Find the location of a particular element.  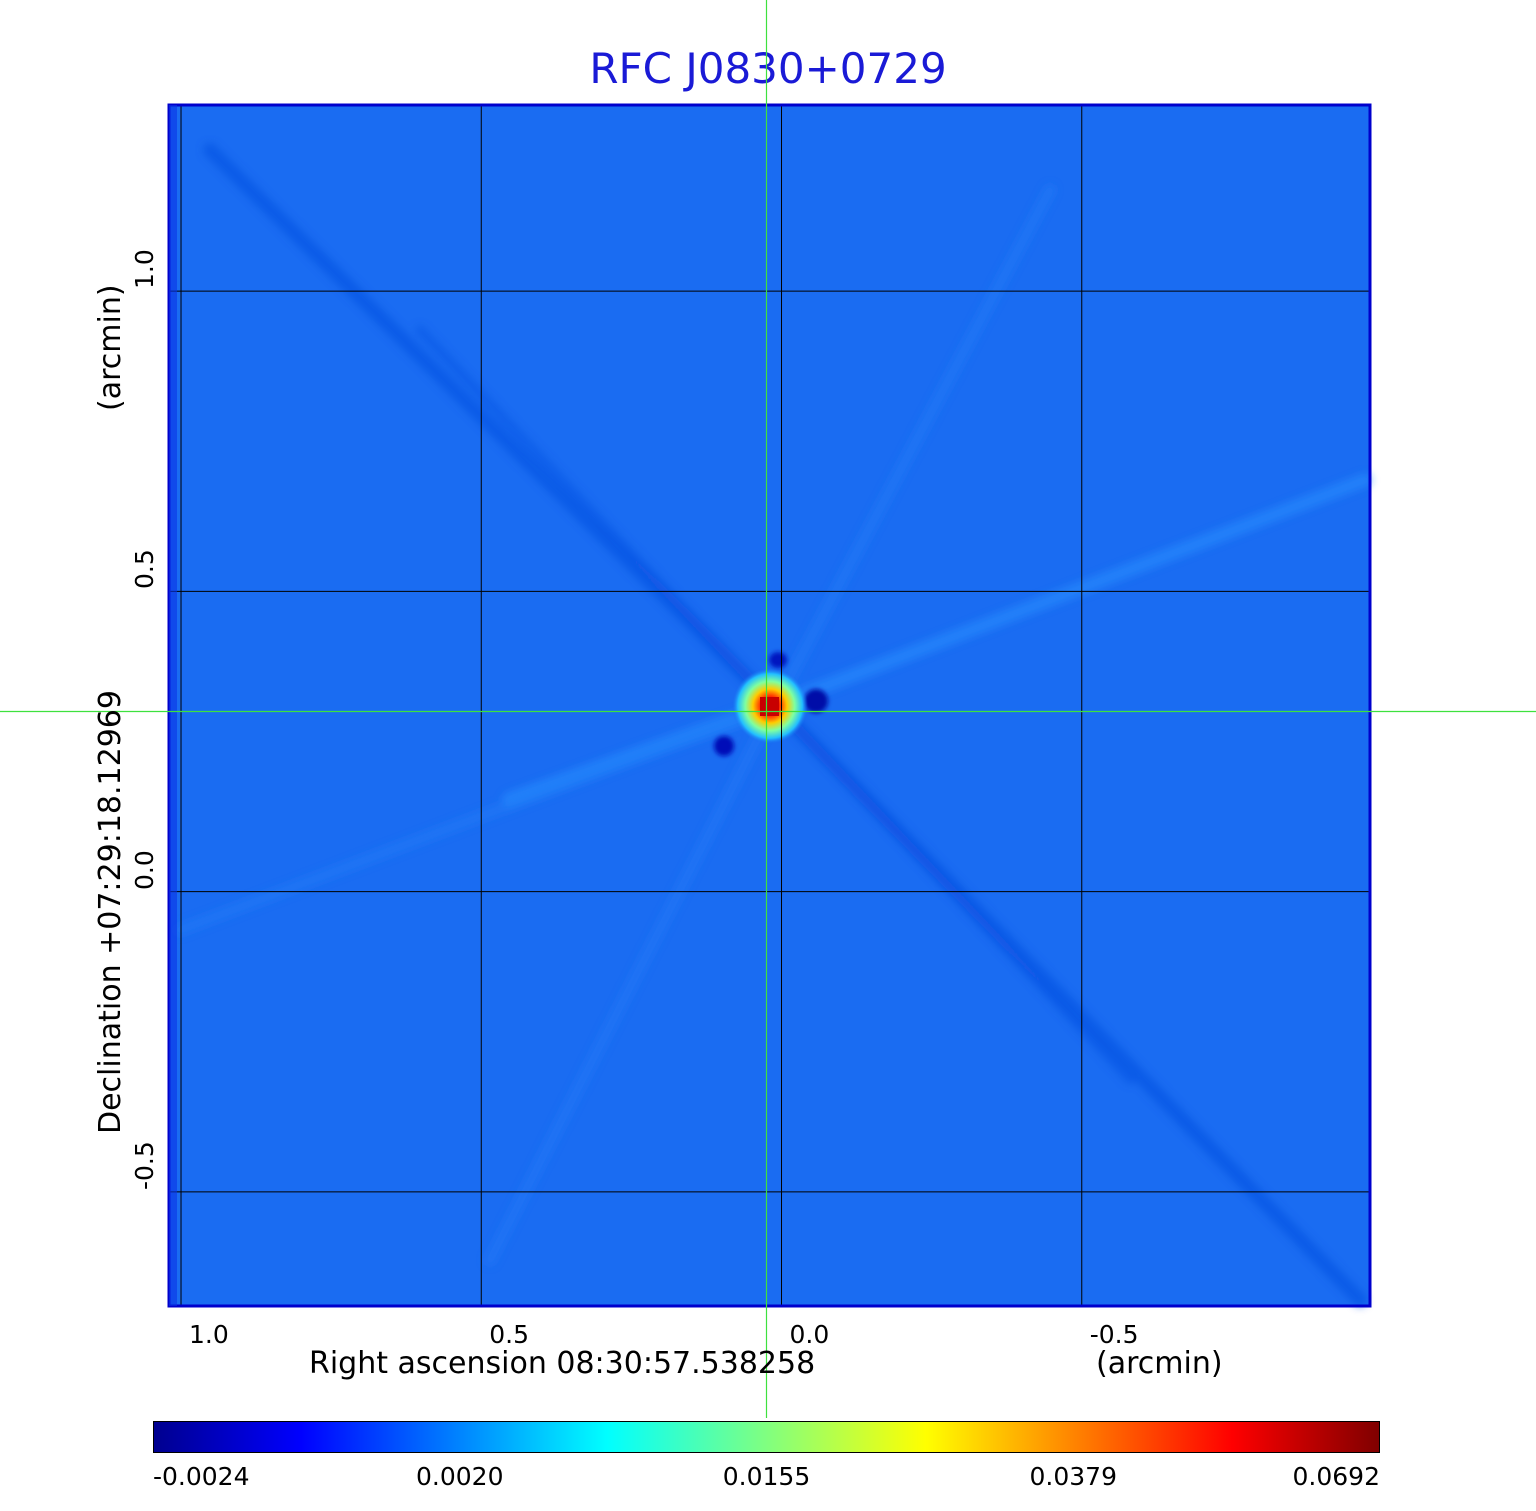

x-axis-label: Right ascension 08:30:57.538258 is located at coordinates (562, 1363).